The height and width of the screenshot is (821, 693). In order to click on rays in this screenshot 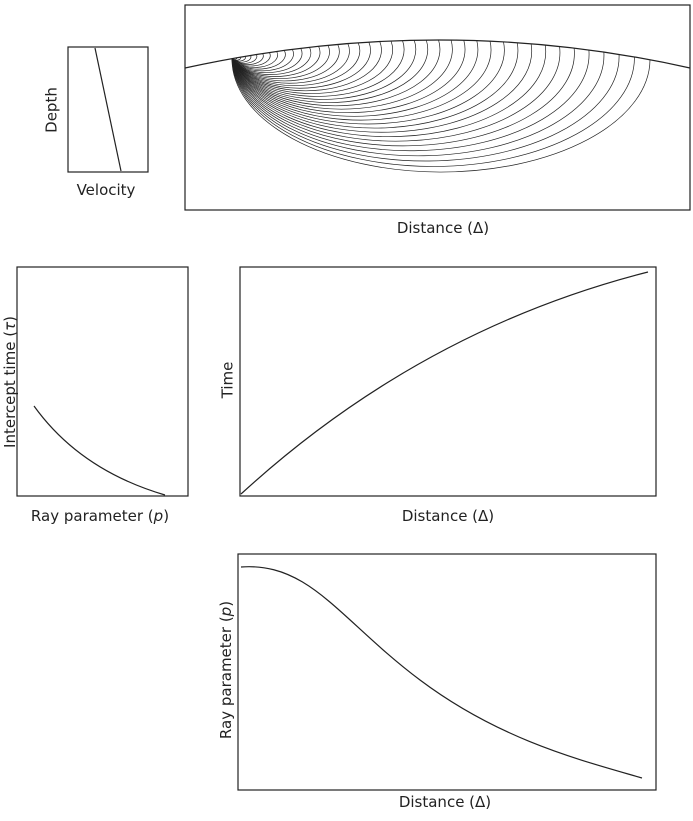, I will do `click(441, 106)`.